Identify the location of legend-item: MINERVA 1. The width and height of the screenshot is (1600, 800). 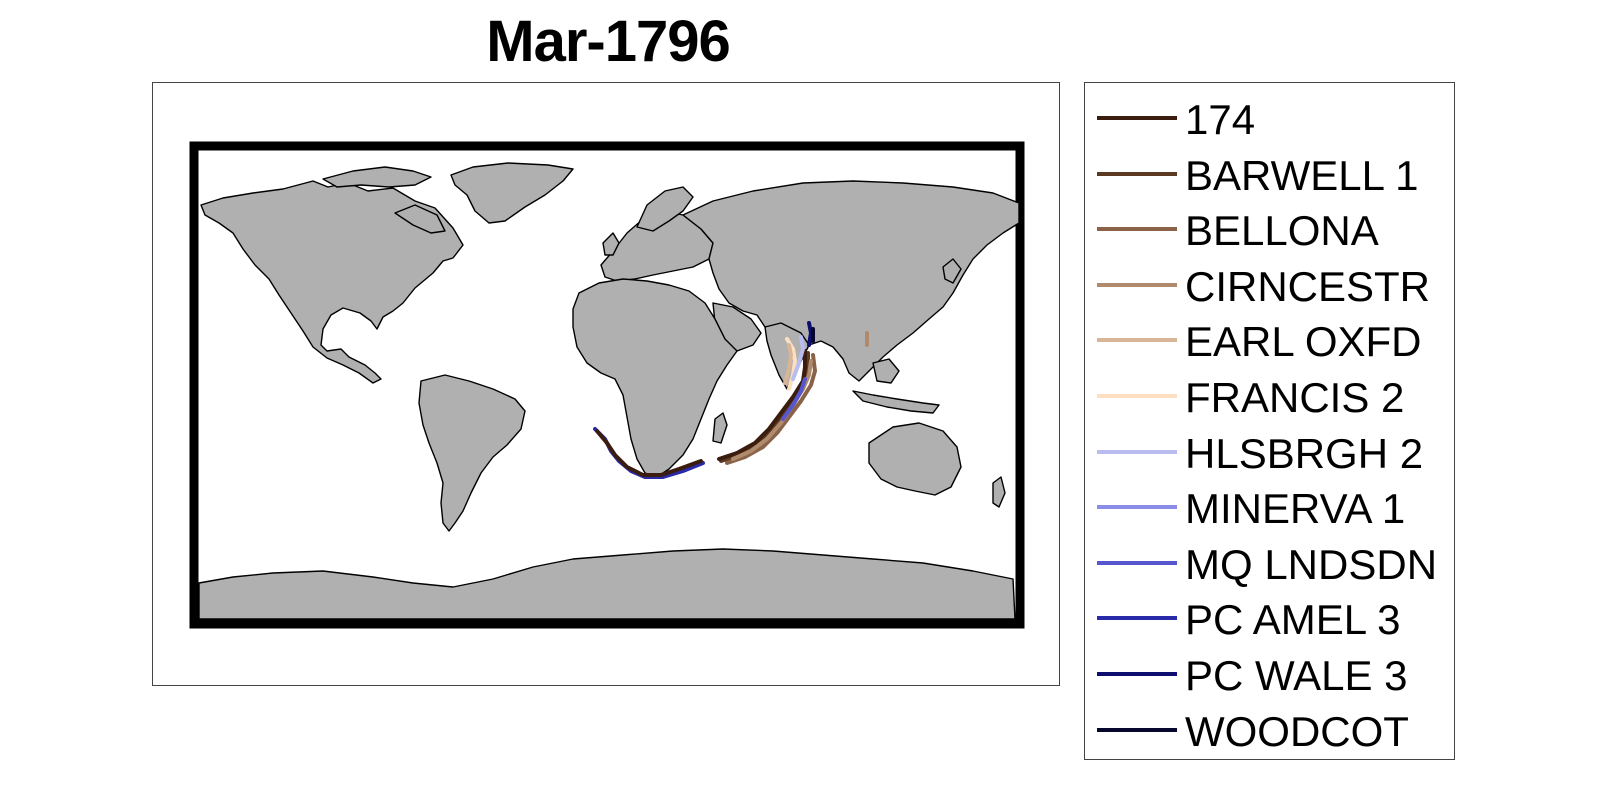
(1269, 507).